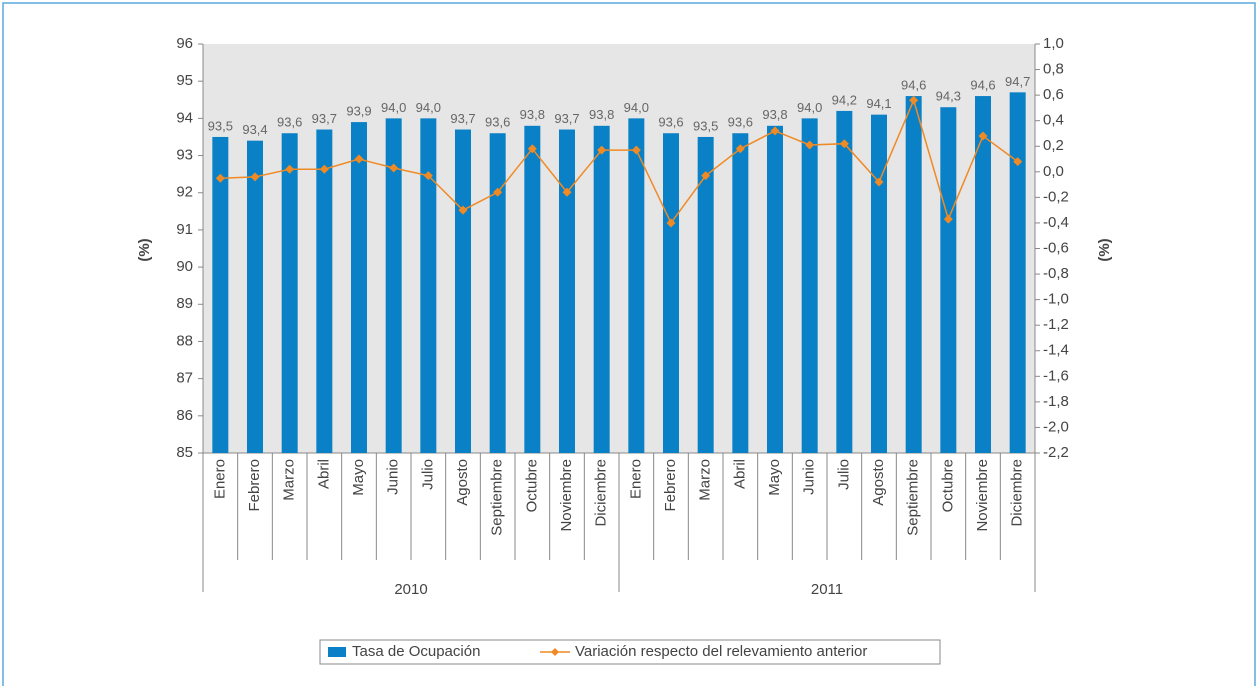 This screenshot has width=1258, height=686. What do you see at coordinates (410, 589) in the screenshot?
I see `group-label: 2010` at bounding box center [410, 589].